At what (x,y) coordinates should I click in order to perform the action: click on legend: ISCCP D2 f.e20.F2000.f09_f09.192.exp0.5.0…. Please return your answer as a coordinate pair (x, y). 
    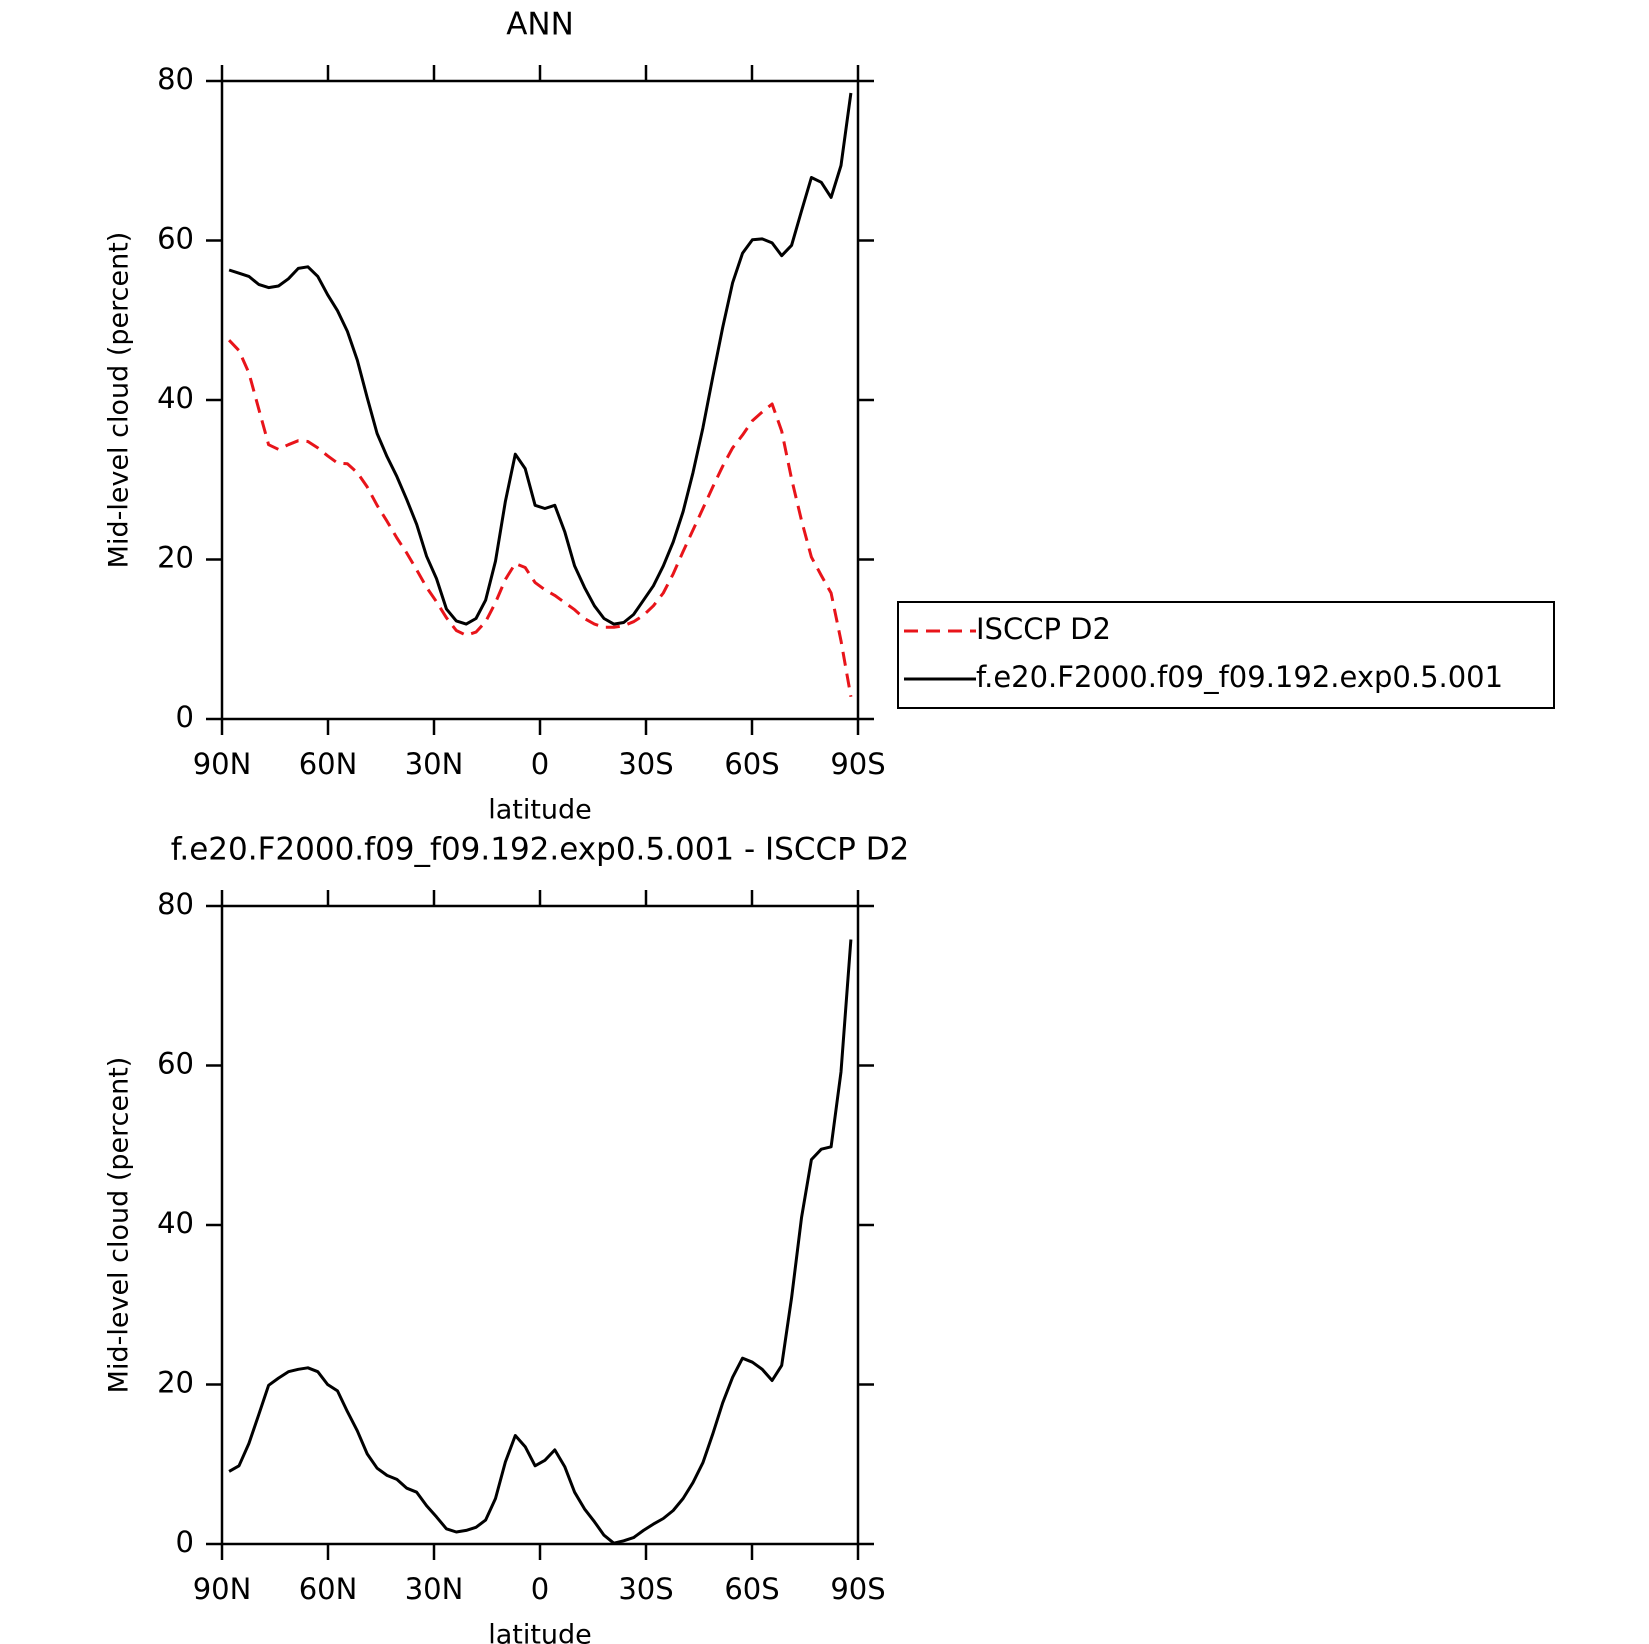
    Looking at the image, I should click on (1226, 655).